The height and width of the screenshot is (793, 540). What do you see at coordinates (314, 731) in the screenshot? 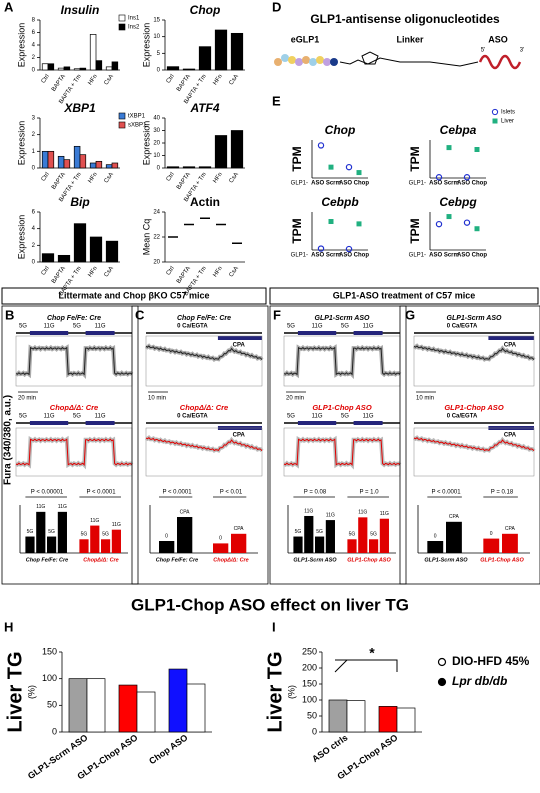
I see `y-tick-label: 0` at bounding box center [314, 731].